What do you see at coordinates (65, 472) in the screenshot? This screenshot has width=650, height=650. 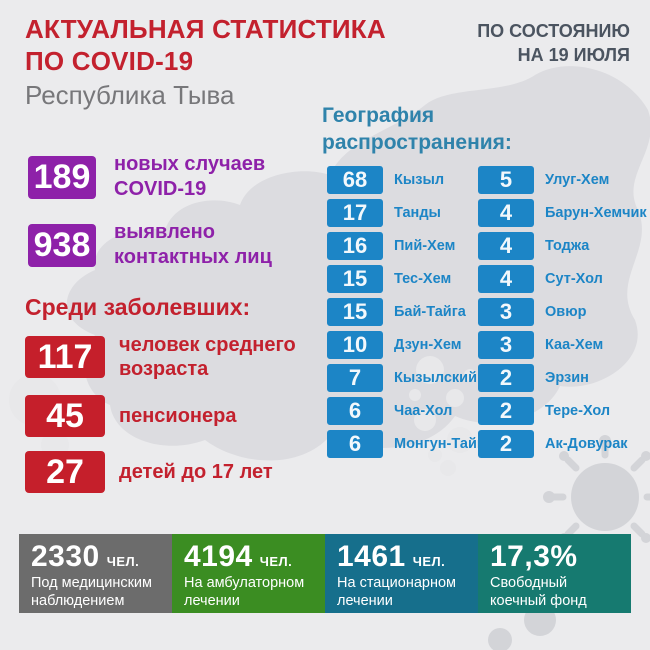 I see `children-badge: 27` at bounding box center [65, 472].